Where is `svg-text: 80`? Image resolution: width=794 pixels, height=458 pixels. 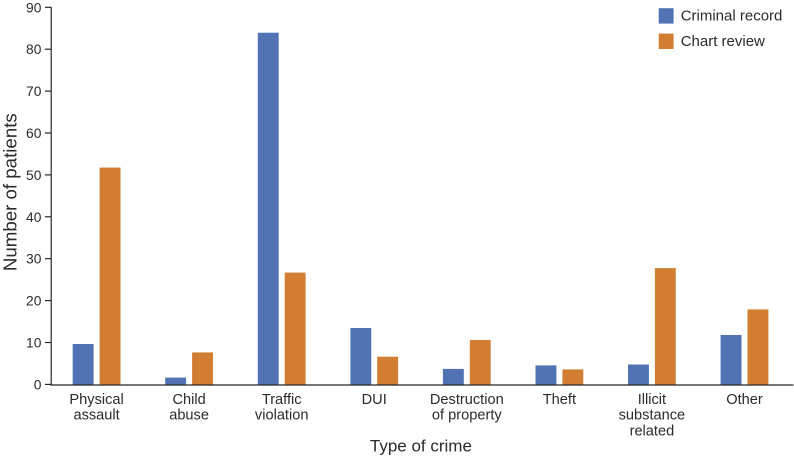
svg-text: 80 is located at coordinates (34, 49).